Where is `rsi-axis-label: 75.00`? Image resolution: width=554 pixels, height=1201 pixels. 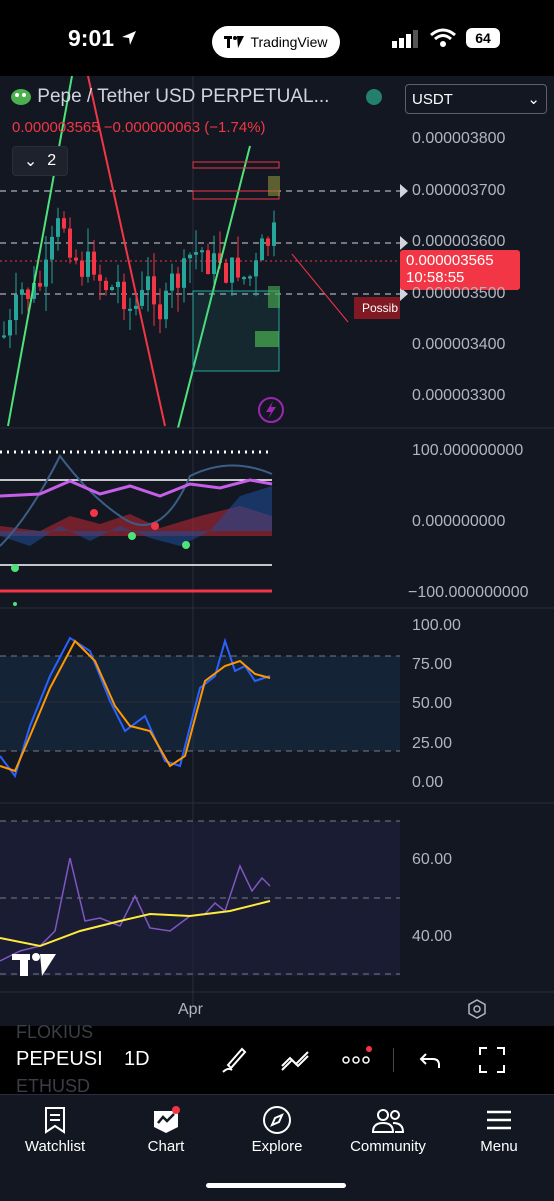 rsi-axis-label: 75.00 is located at coordinates (432, 664).